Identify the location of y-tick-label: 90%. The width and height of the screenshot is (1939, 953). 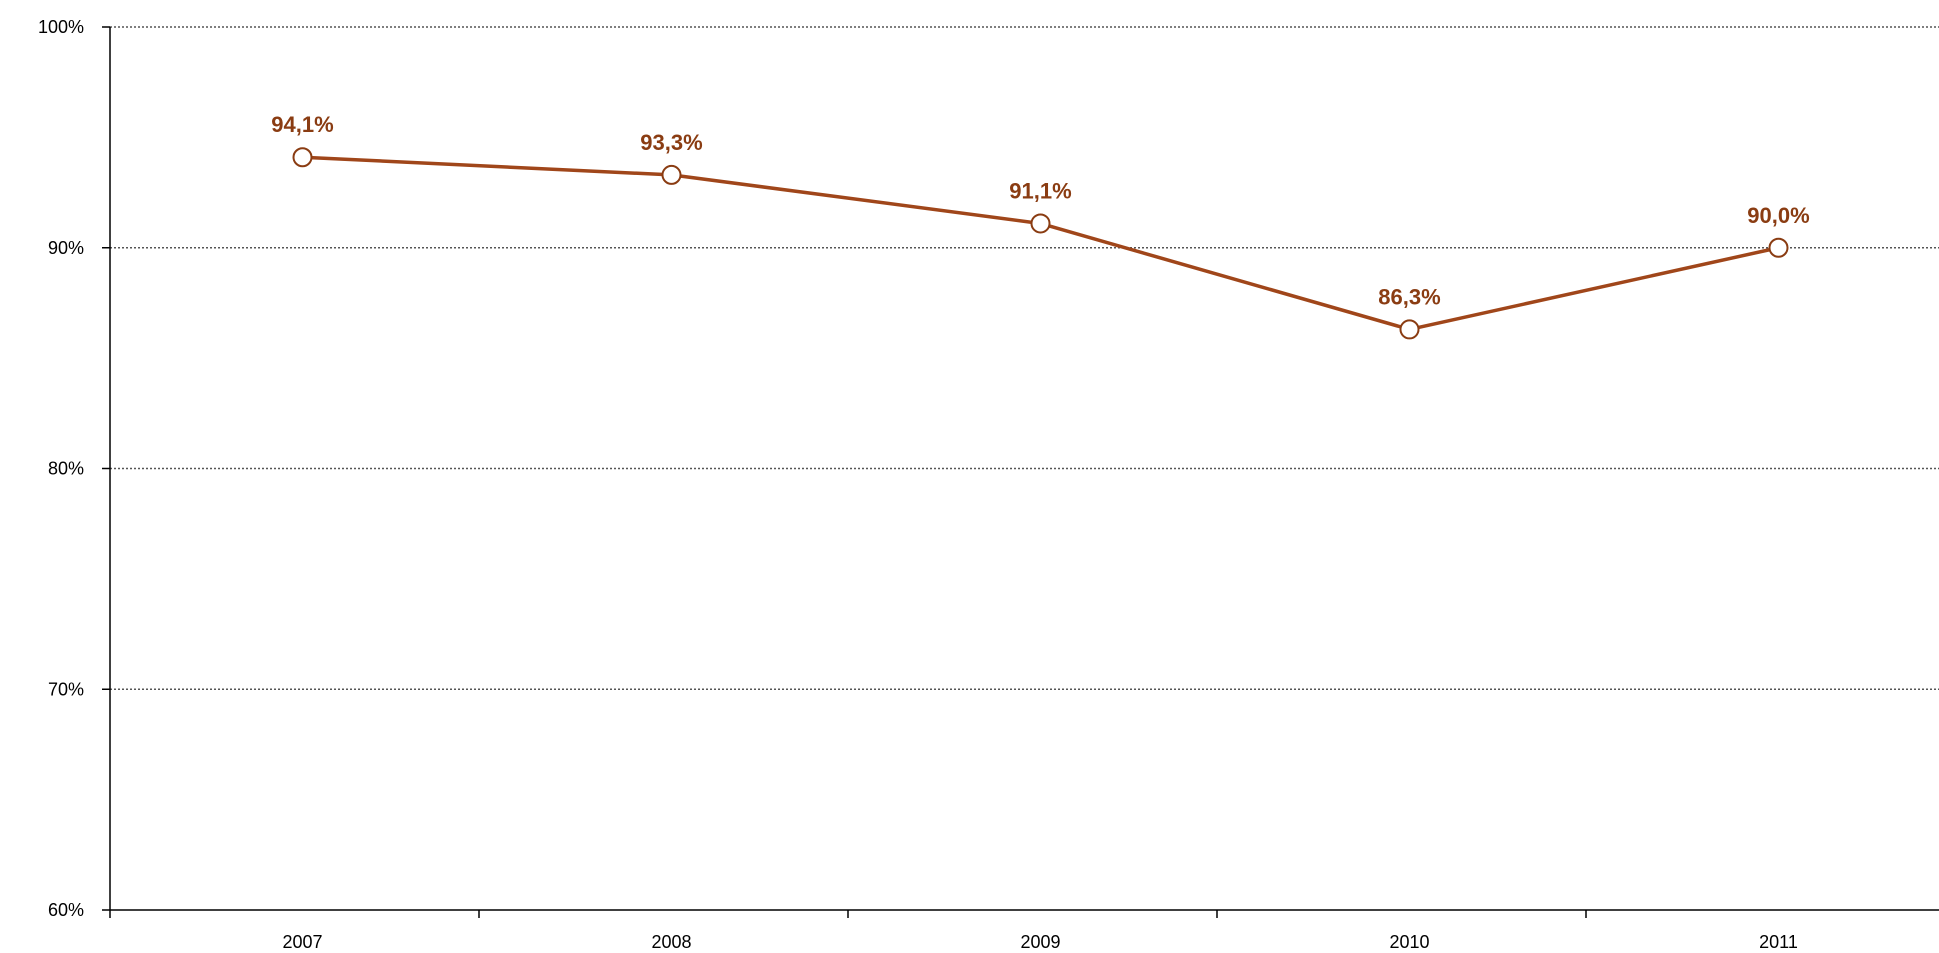
(66, 248).